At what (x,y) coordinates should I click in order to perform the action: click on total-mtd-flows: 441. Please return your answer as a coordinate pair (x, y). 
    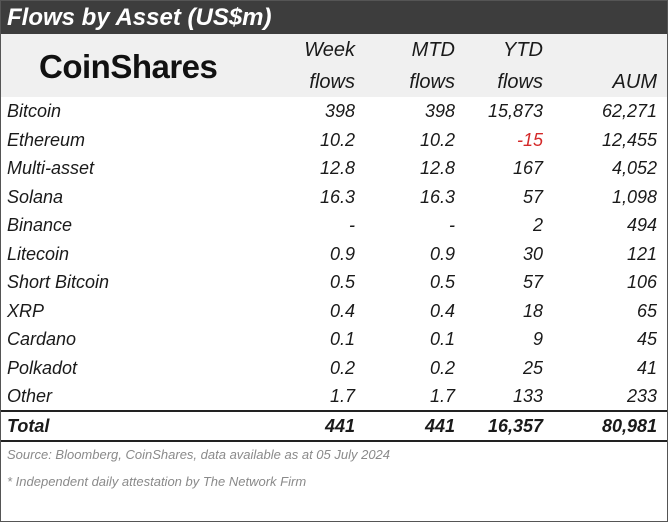
    Looking at the image, I should click on (439, 426).